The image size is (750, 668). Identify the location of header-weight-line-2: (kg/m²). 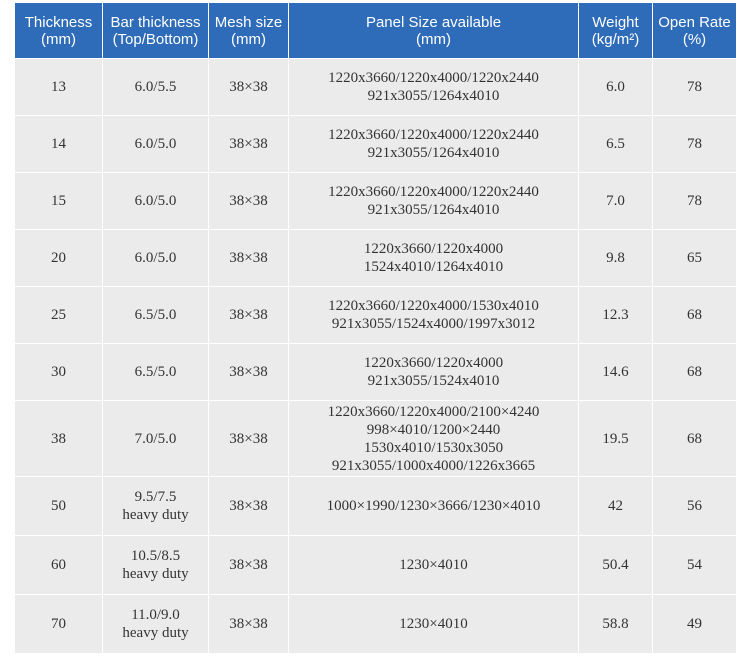
(615, 39).